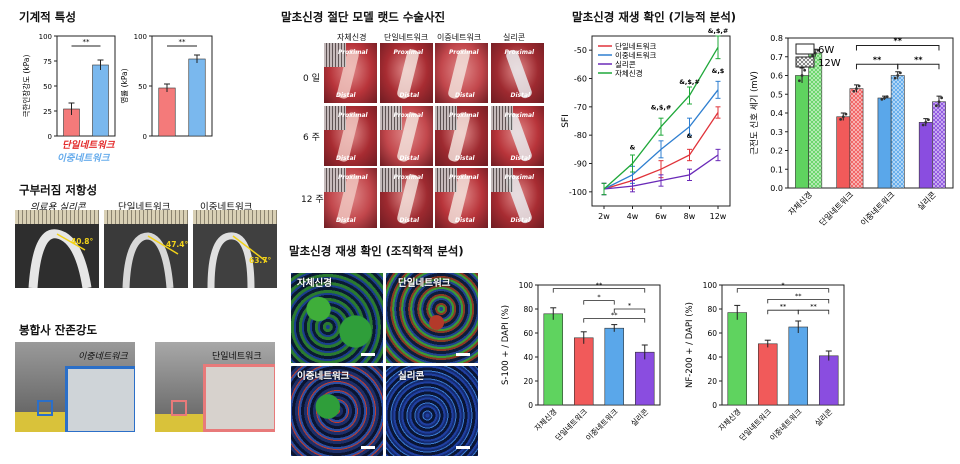  I want to click on y-tick-label: 20, so click(712, 381).